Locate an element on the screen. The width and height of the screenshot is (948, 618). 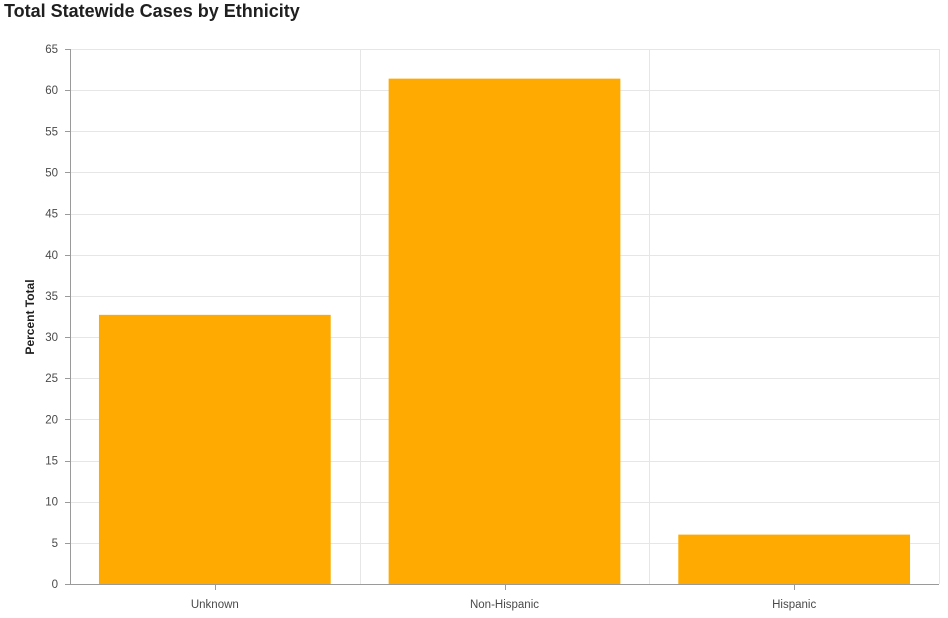
y-axis-title: Percent Total is located at coordinates (30, 316).